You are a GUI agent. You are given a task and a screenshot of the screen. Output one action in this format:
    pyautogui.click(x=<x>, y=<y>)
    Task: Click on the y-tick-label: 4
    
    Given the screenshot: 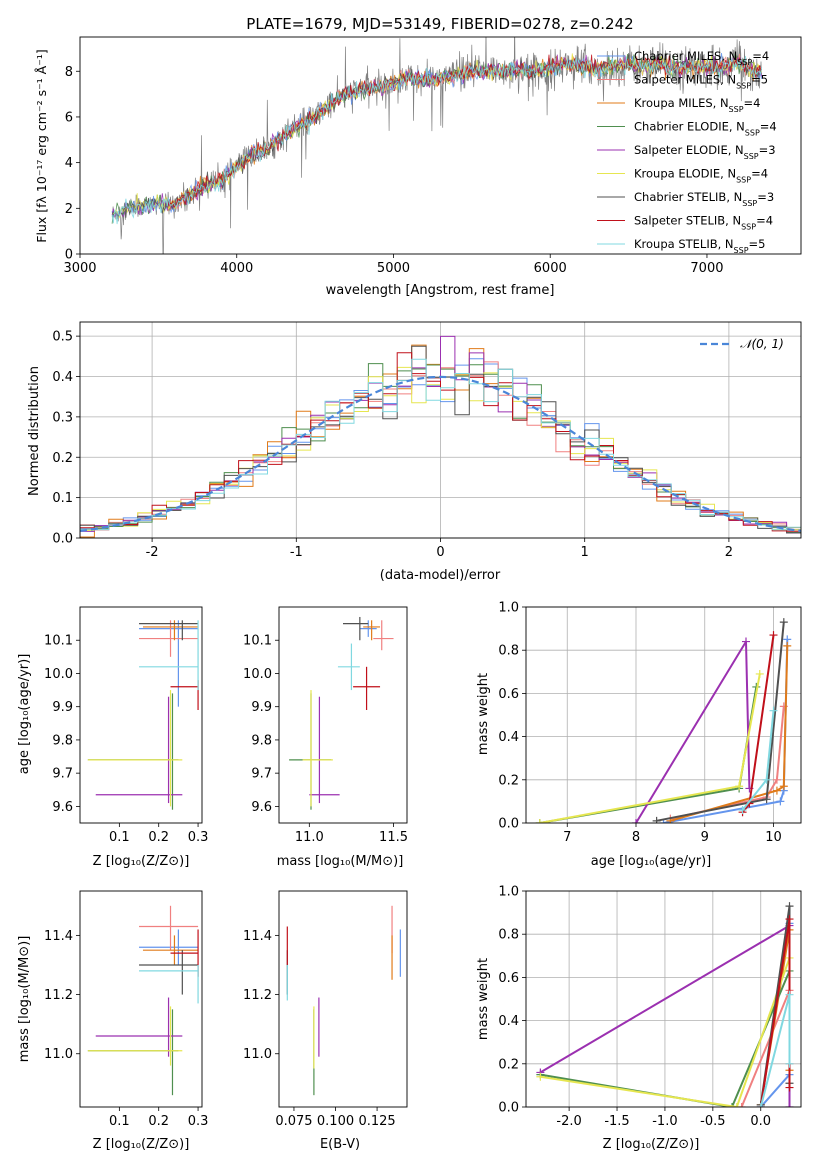 What is the action you would take?
    pyautogui.click(x=69, y=163)
    